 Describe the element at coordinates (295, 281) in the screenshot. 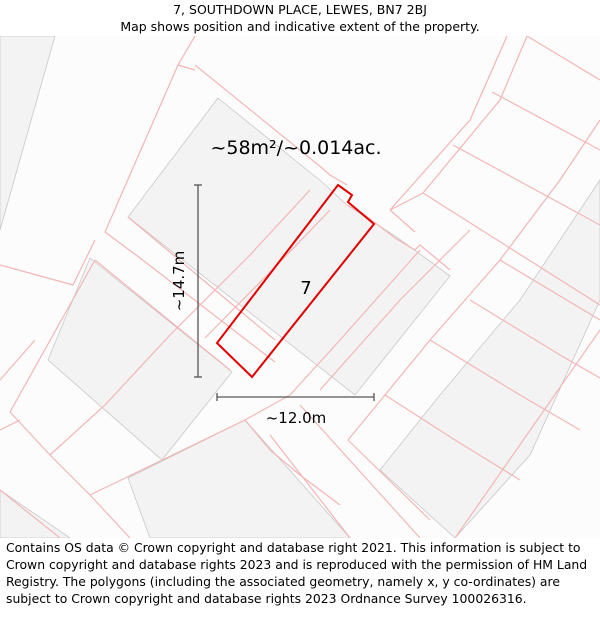

I see `property-boundary` at that location.